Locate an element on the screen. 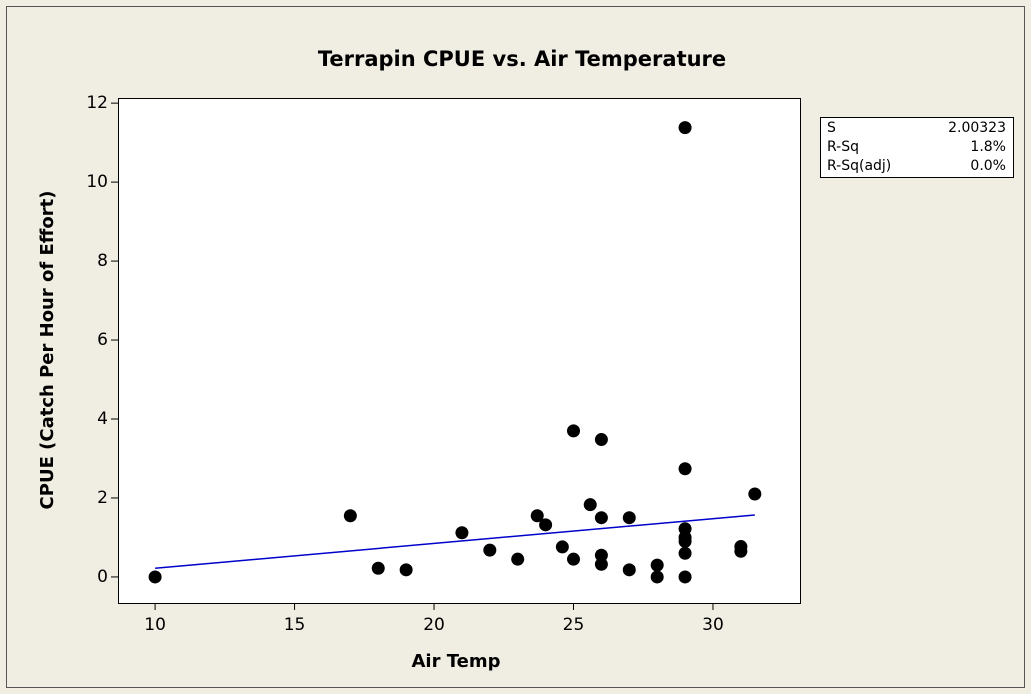 The height and width of the screenshot is (694, 1031). stat-value: 1.8% is located at coordinates (988, 147).